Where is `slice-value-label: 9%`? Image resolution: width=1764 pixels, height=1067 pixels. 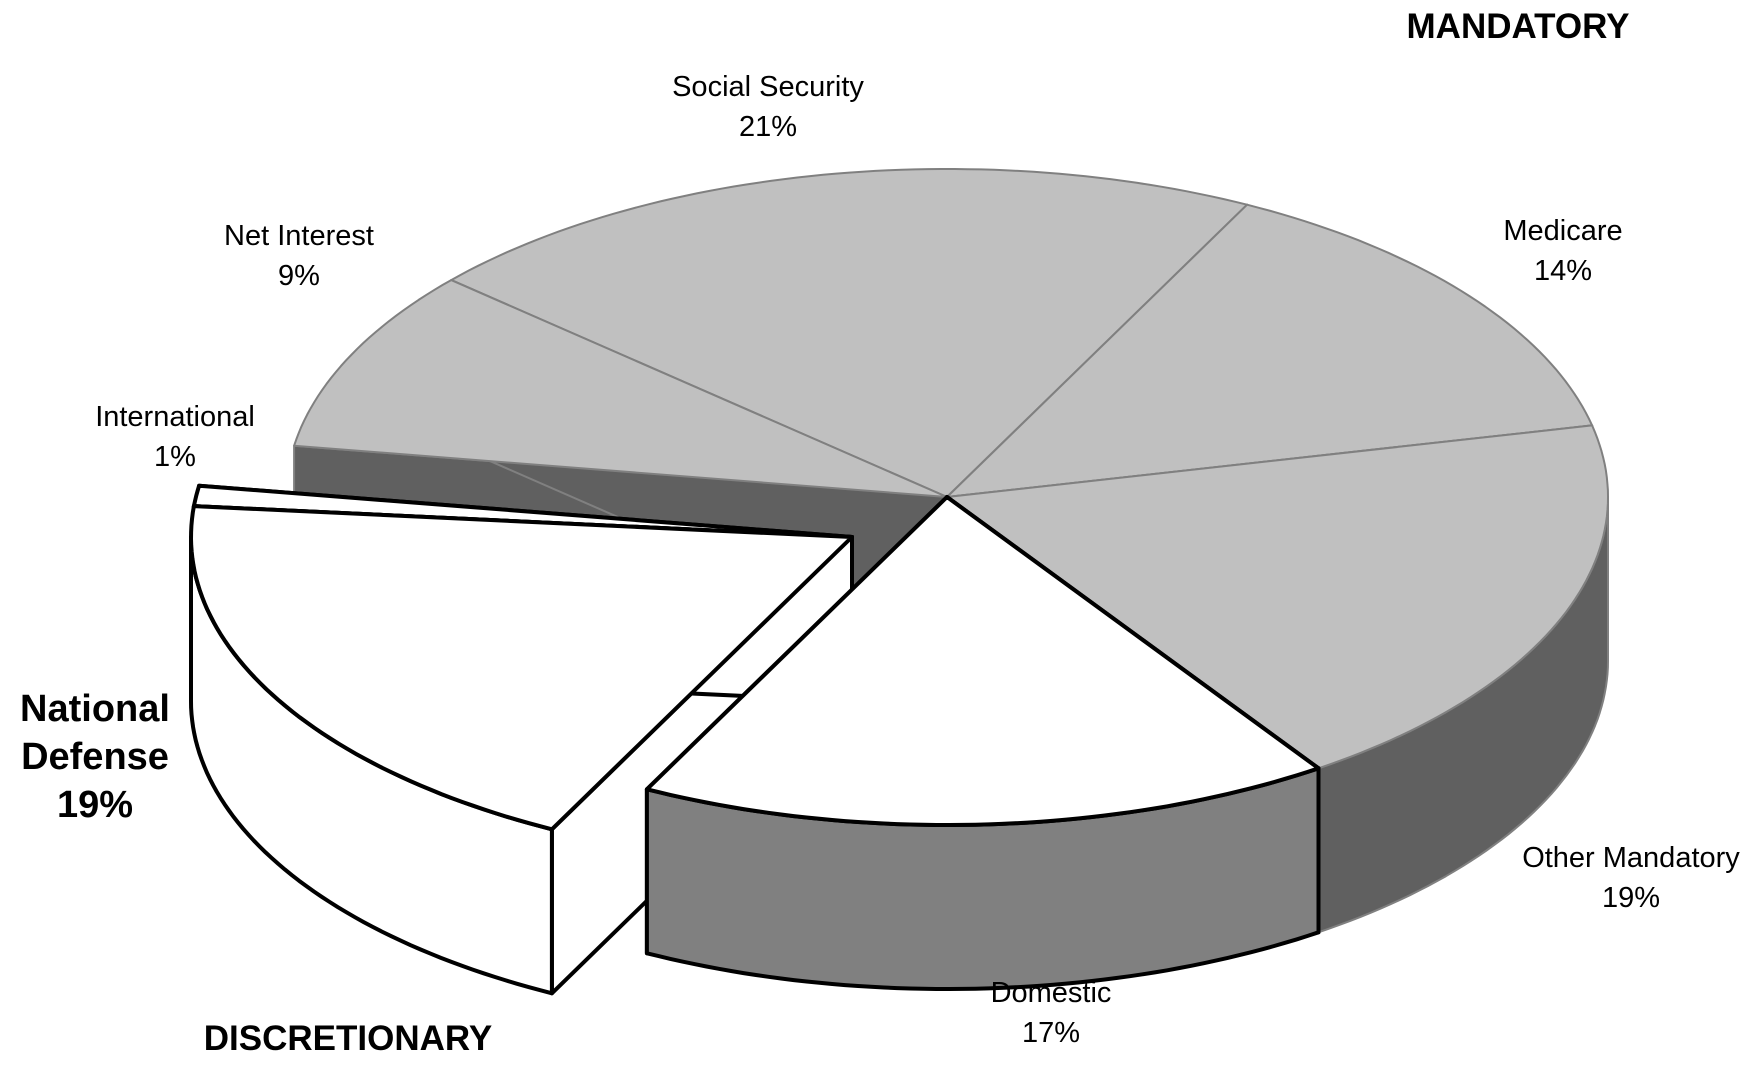
slice-value-label: 9% is located at coordinates (299, 276).